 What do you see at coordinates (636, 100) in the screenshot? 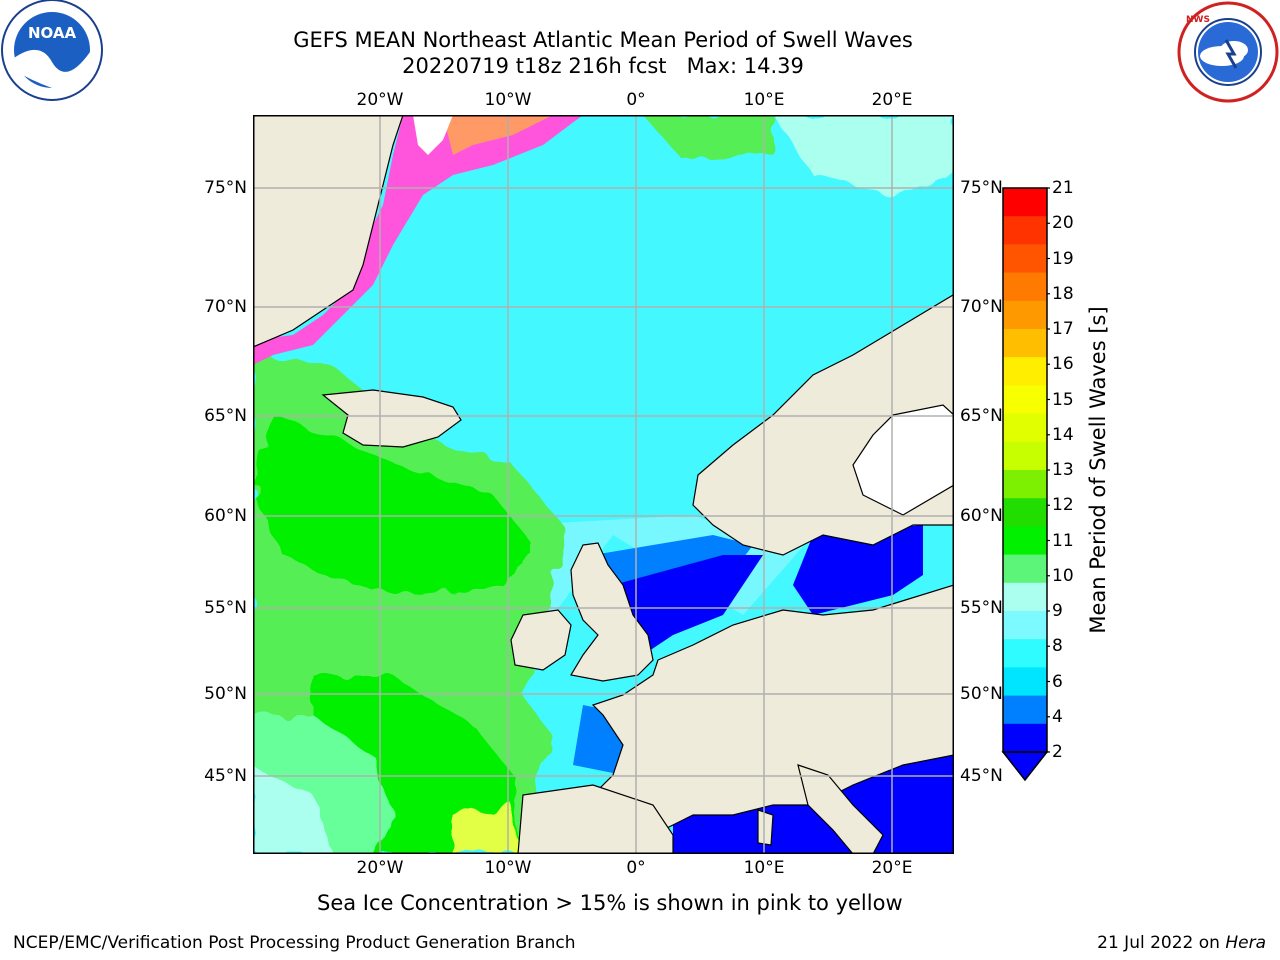
I see `lon-label-top: 0°` at bounding box center [636, 100].